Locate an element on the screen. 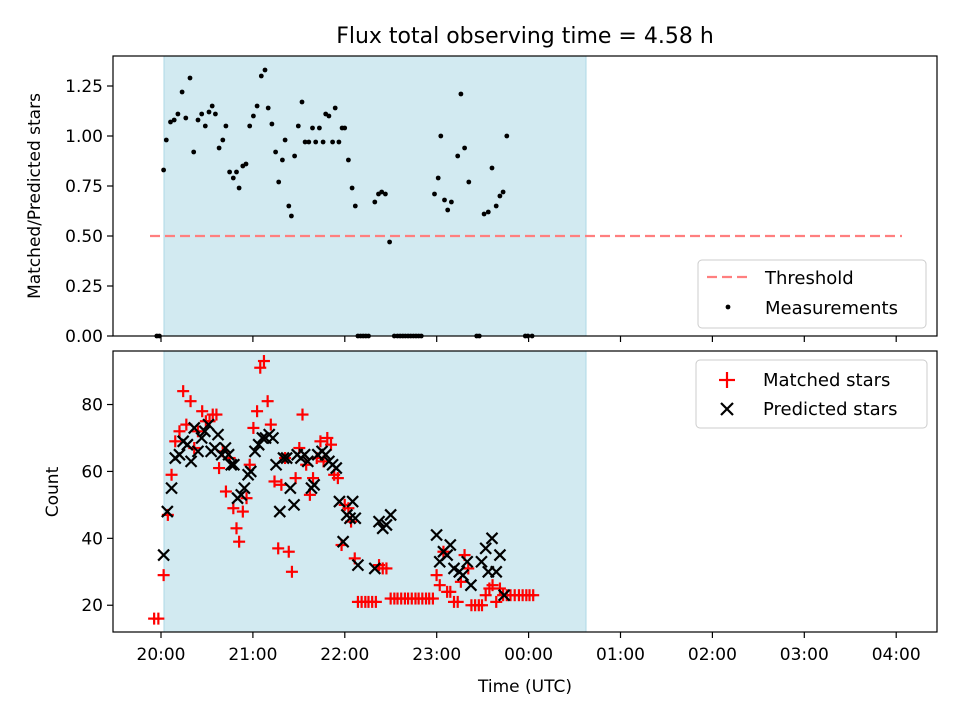 Image resolution: width=960 pixels, height=720 pixels. top-y-tick-label: 0.50 is located at coordinates (84, 237).